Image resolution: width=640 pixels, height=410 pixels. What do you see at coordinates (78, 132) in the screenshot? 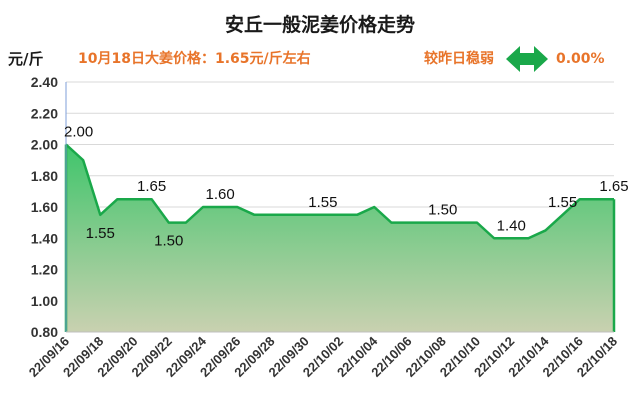
I see `data-label: 2.00` at bounding box center [78, 132].